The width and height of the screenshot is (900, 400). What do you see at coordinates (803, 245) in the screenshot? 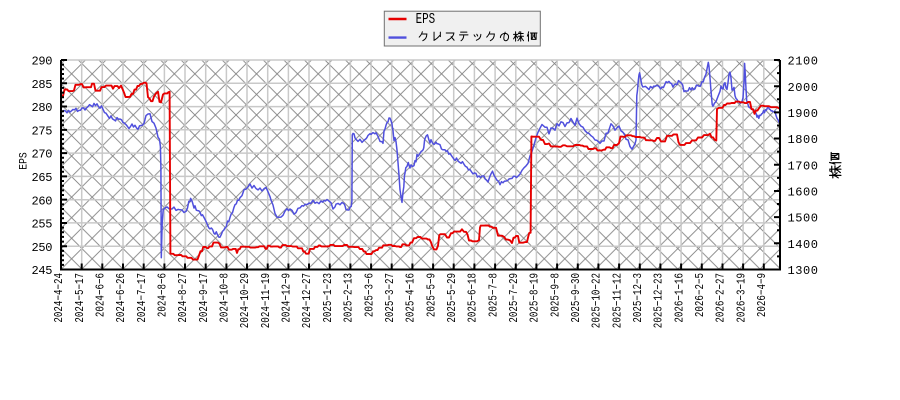
I see `svg-text: 1400` at bounding box center [803, 245].